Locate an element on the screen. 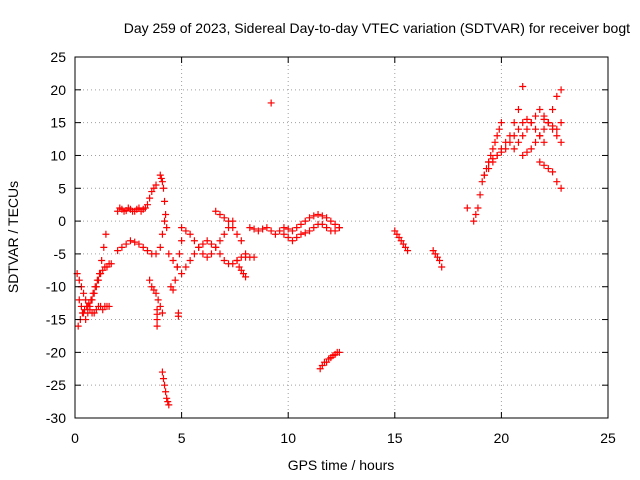 This screenshot has width=640, height=480. y-tick-label: -30 is located at coordinates (56, 418).